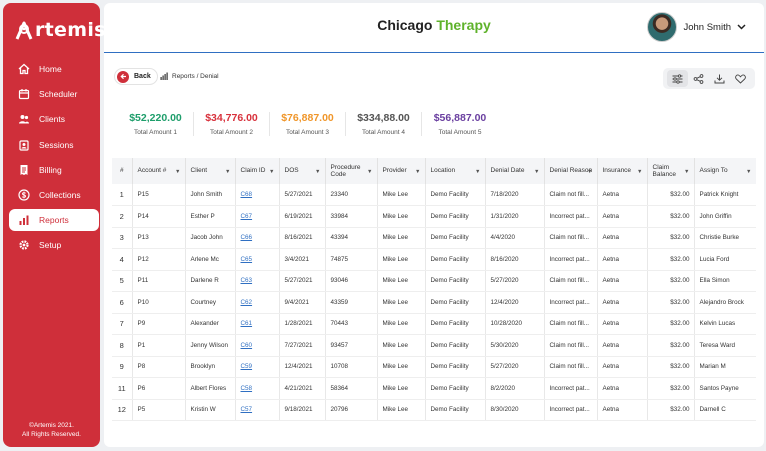 The image size is (766, 451). I want to click on back-button: Back, so click(136, 76).